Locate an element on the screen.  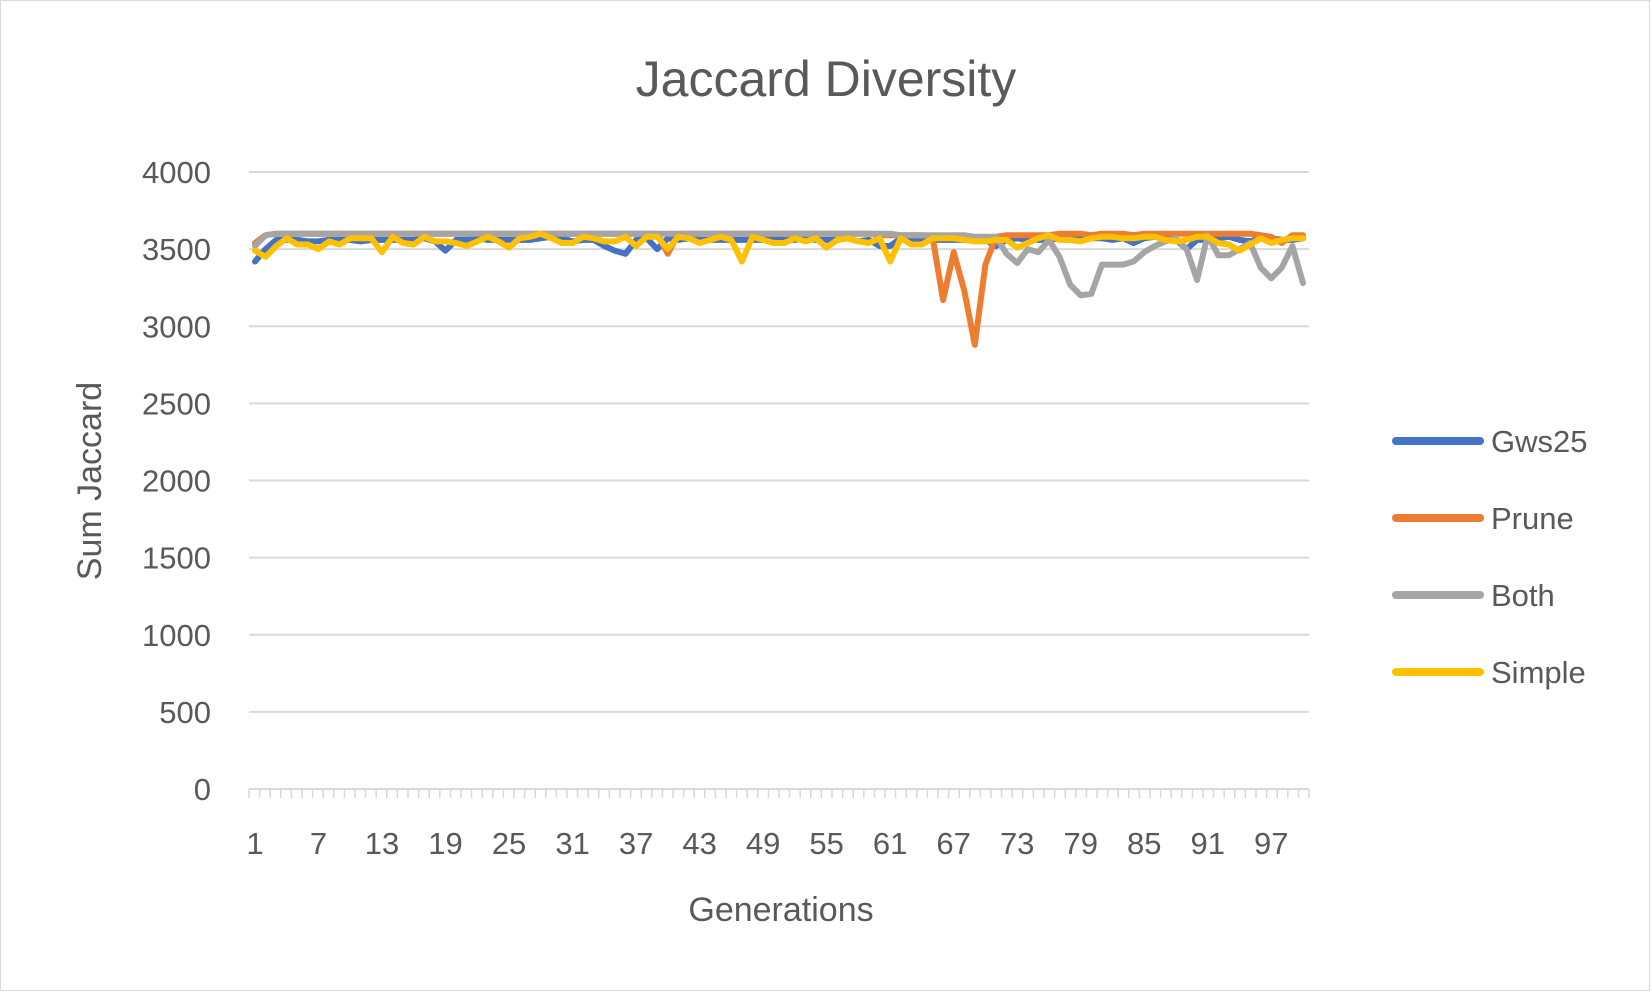
series-line-both is located at coordinates (779, 264).